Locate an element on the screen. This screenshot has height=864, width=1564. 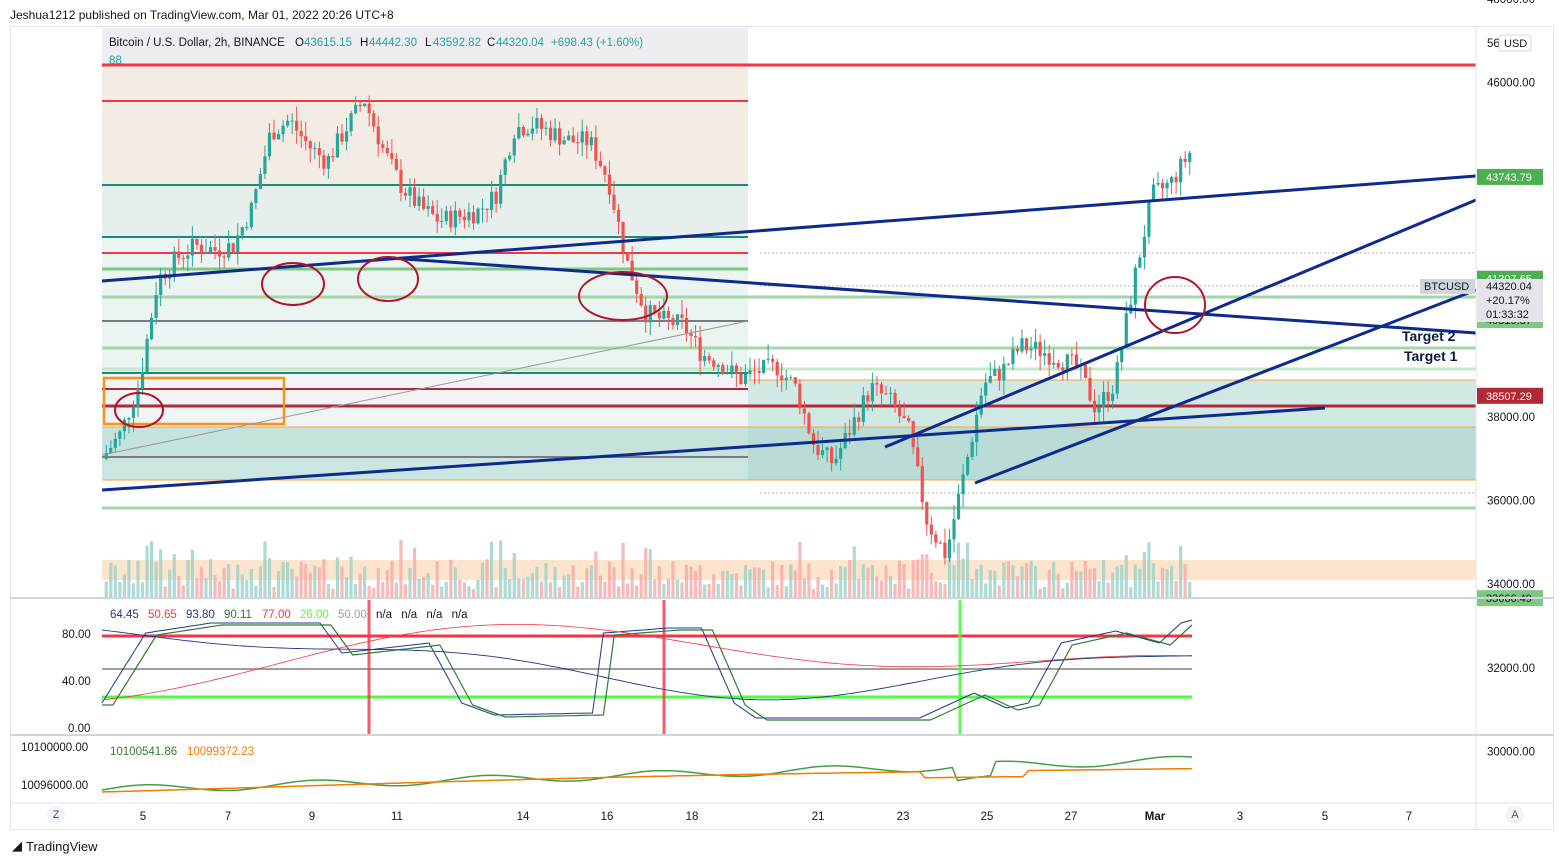
osc-legend-value: 93.80 is located at coordinates (200, 615).